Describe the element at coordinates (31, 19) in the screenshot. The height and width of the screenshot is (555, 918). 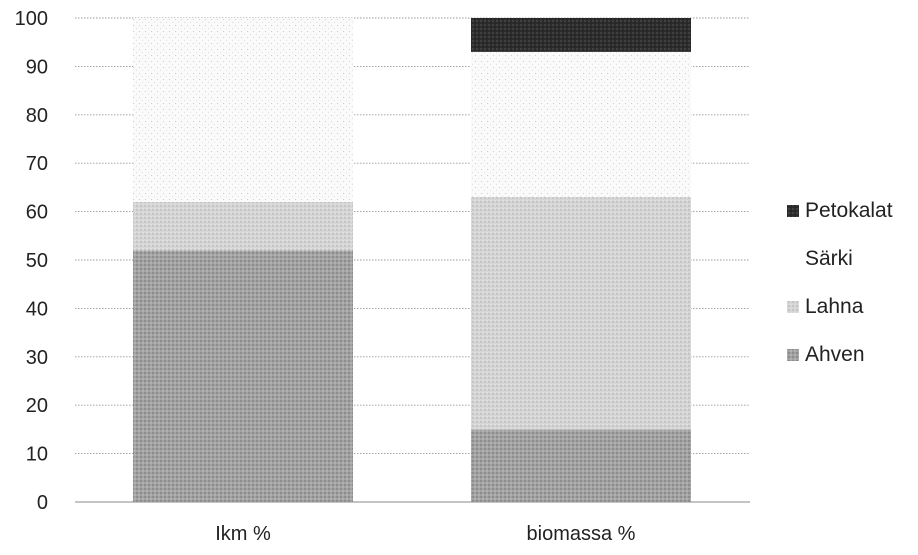
I see `y-tick-label-100: 100` at that location.